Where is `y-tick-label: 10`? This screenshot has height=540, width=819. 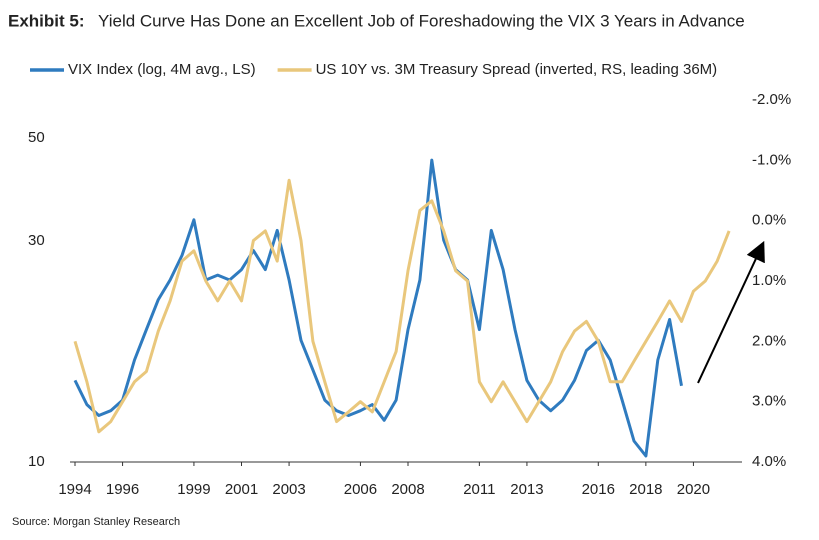
y-tick-label: 10 is located at coordinates (36, 461).